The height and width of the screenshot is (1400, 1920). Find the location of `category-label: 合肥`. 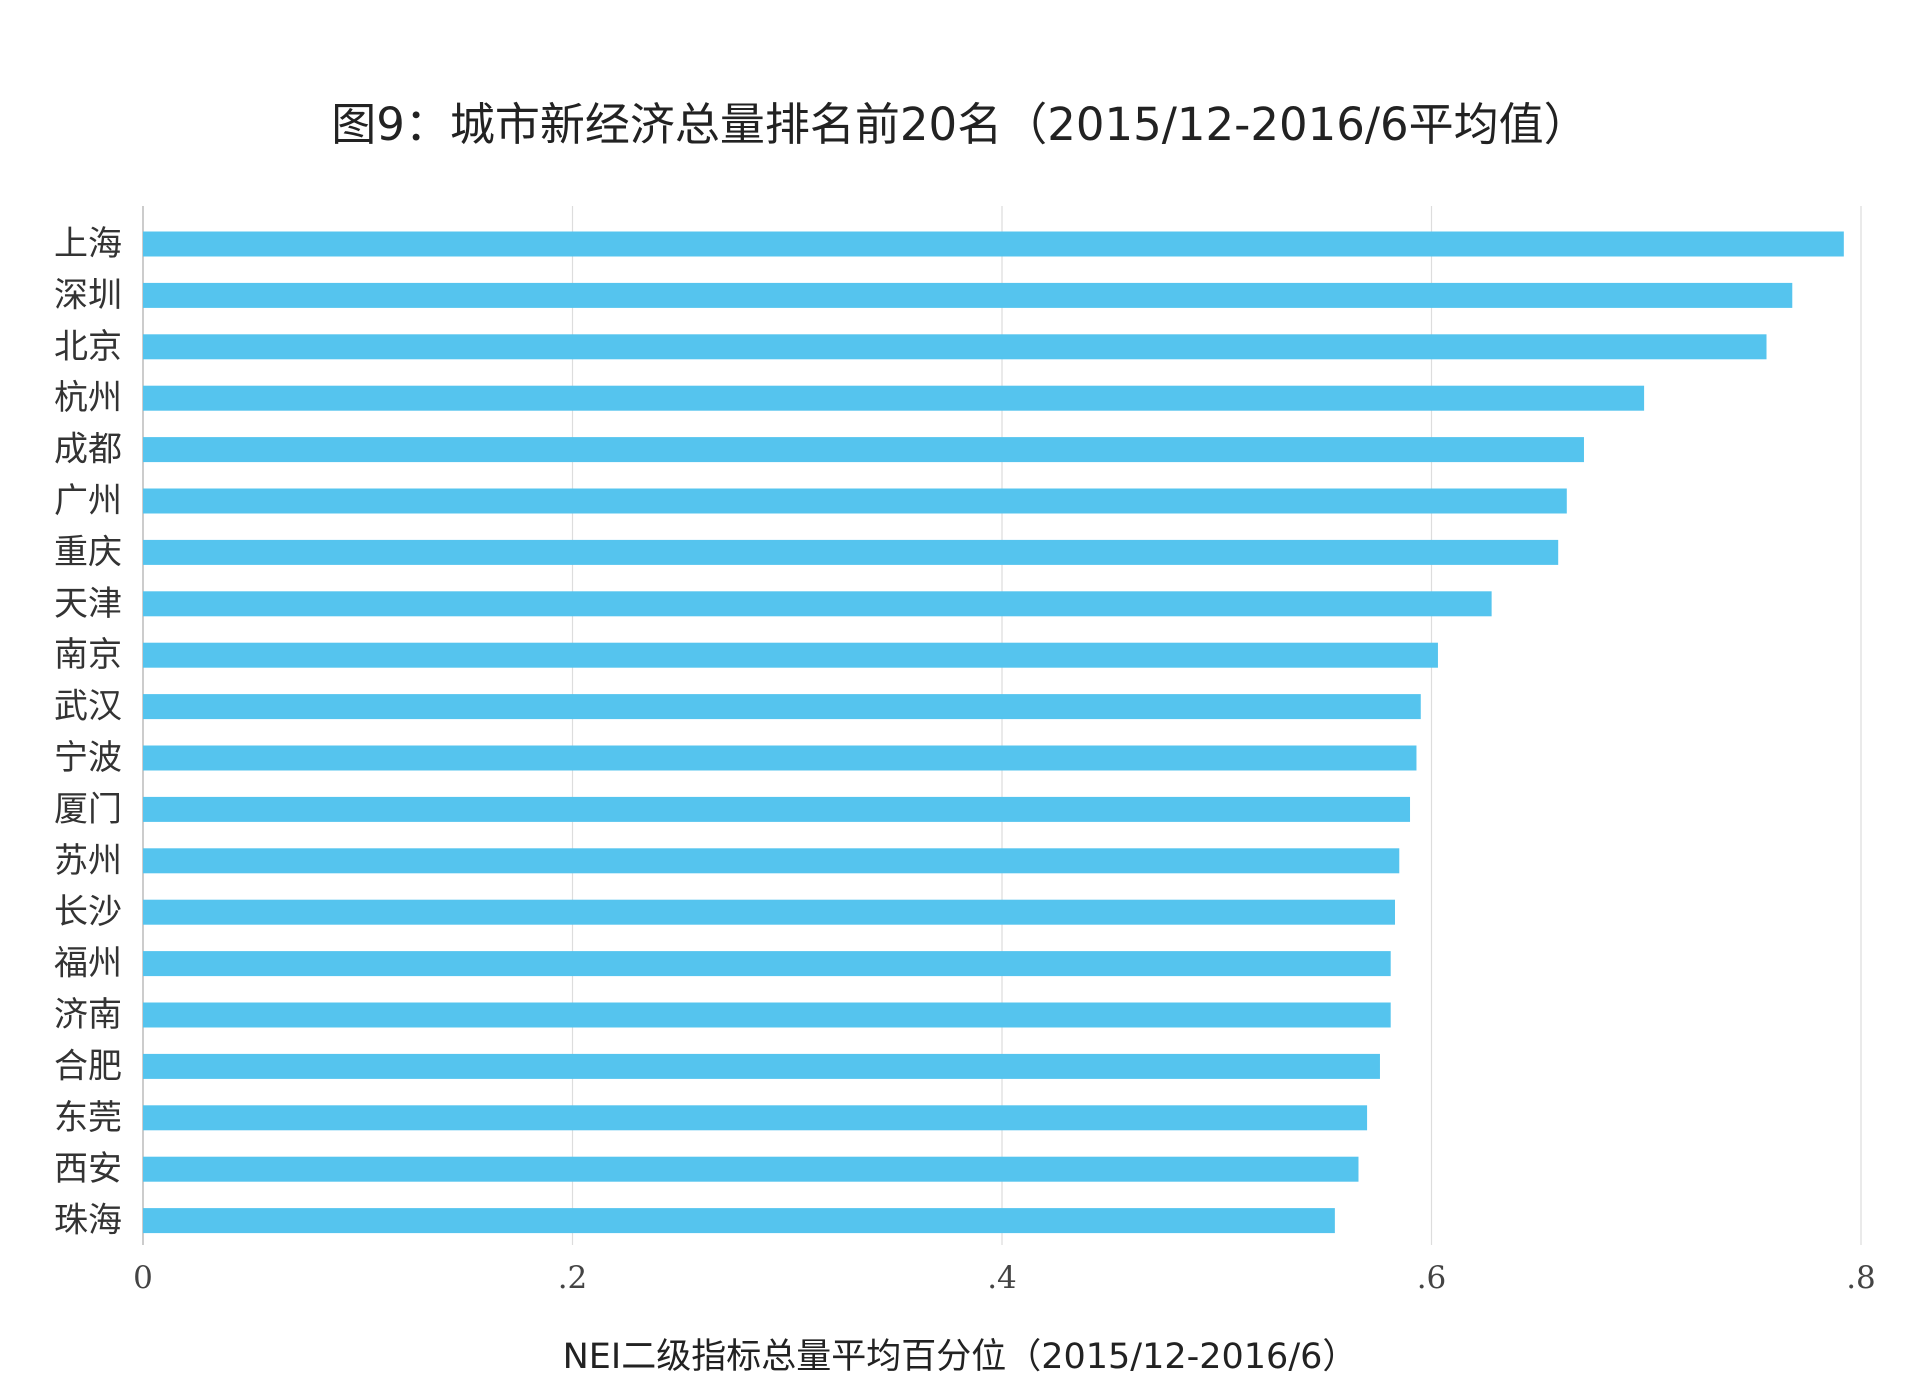

category-label: 合肥 is located at coordinates (88, 1066).